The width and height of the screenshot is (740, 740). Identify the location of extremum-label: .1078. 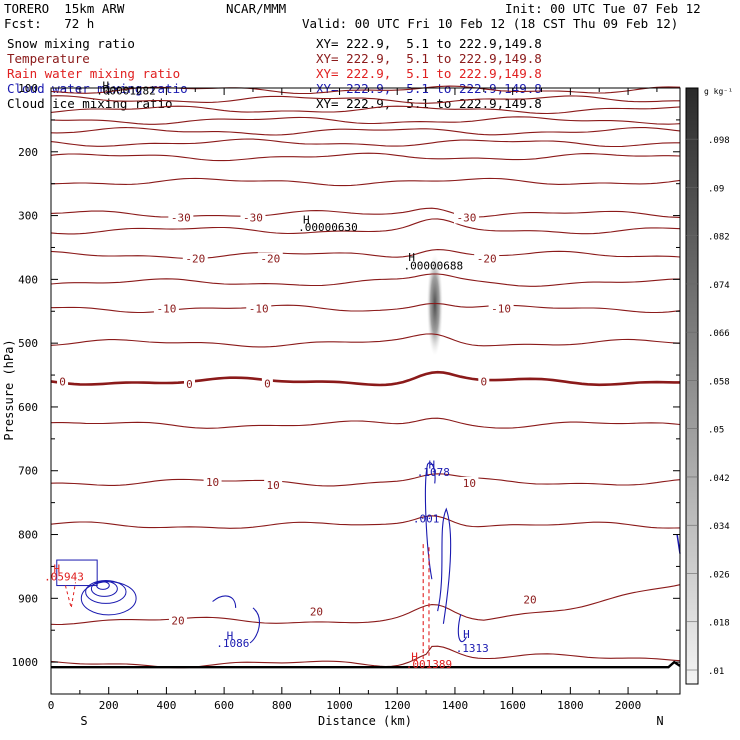
(433, 472).